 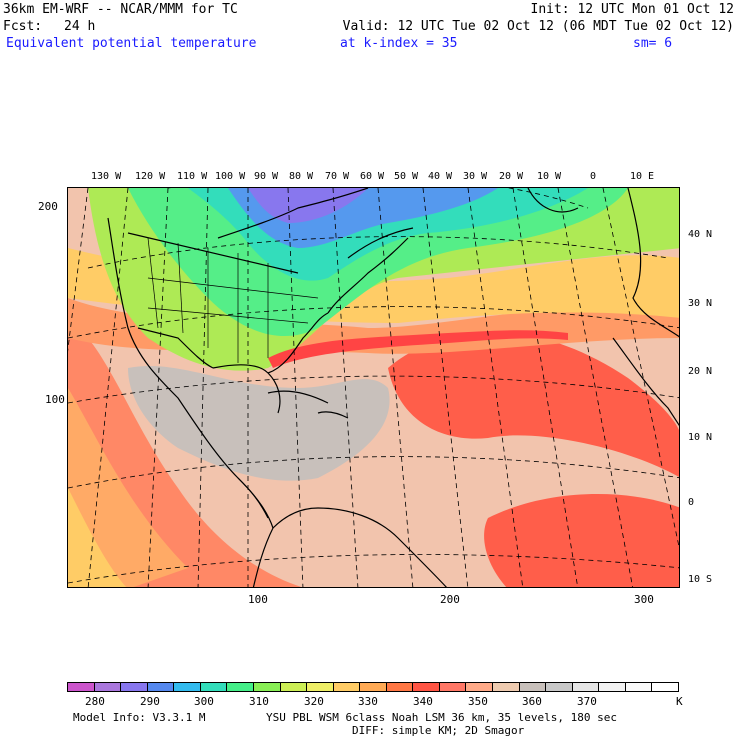 I want to click on colorbar-label: 370, so click(x=587, y=701).